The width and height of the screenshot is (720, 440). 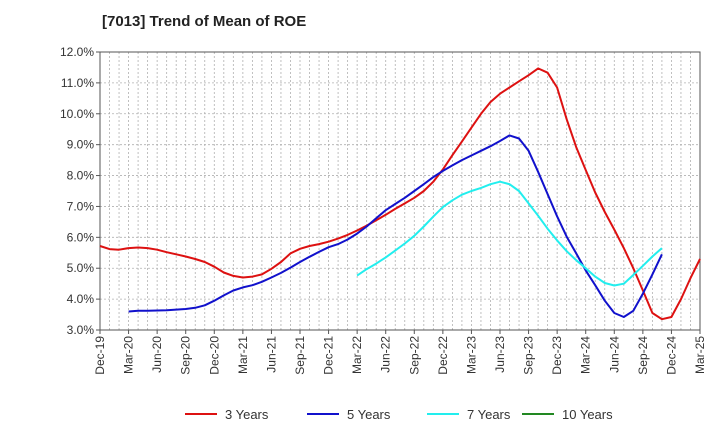 I want to click on x-tick-label: Sep-20, so click(x=186, y=355).